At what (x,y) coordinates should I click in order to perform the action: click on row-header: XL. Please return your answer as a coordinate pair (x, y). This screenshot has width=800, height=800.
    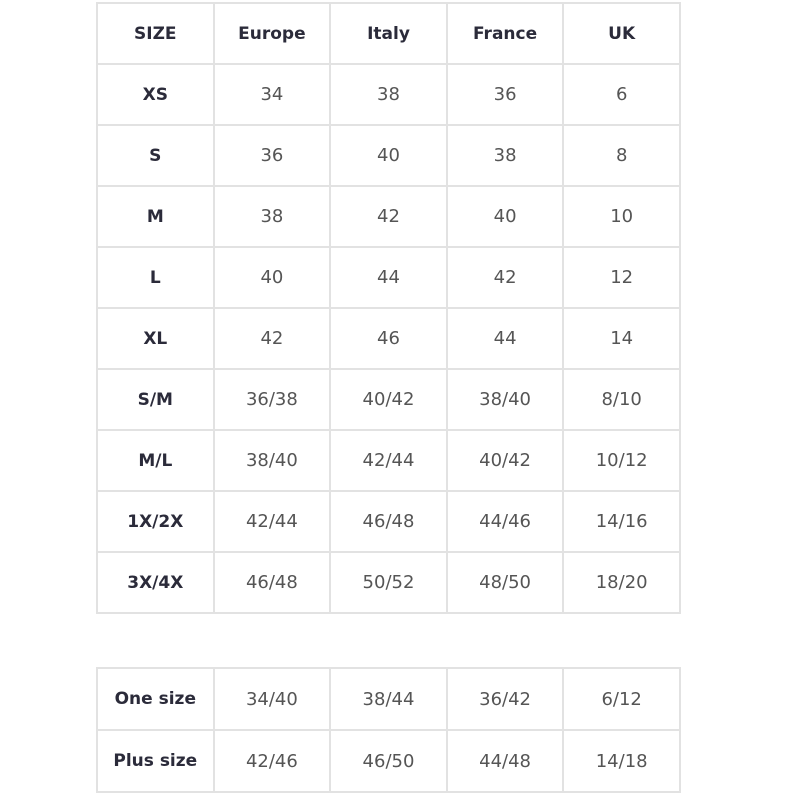
    Looking at the image, I should click on (155, 338).